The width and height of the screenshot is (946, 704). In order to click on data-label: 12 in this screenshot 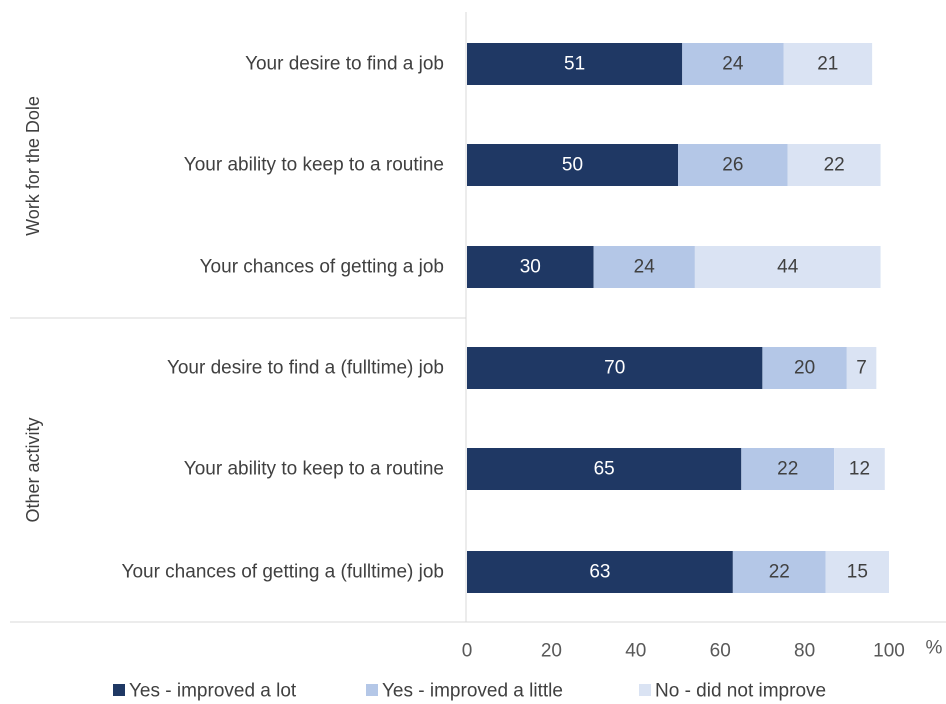, I will do `click(859, 469)`.